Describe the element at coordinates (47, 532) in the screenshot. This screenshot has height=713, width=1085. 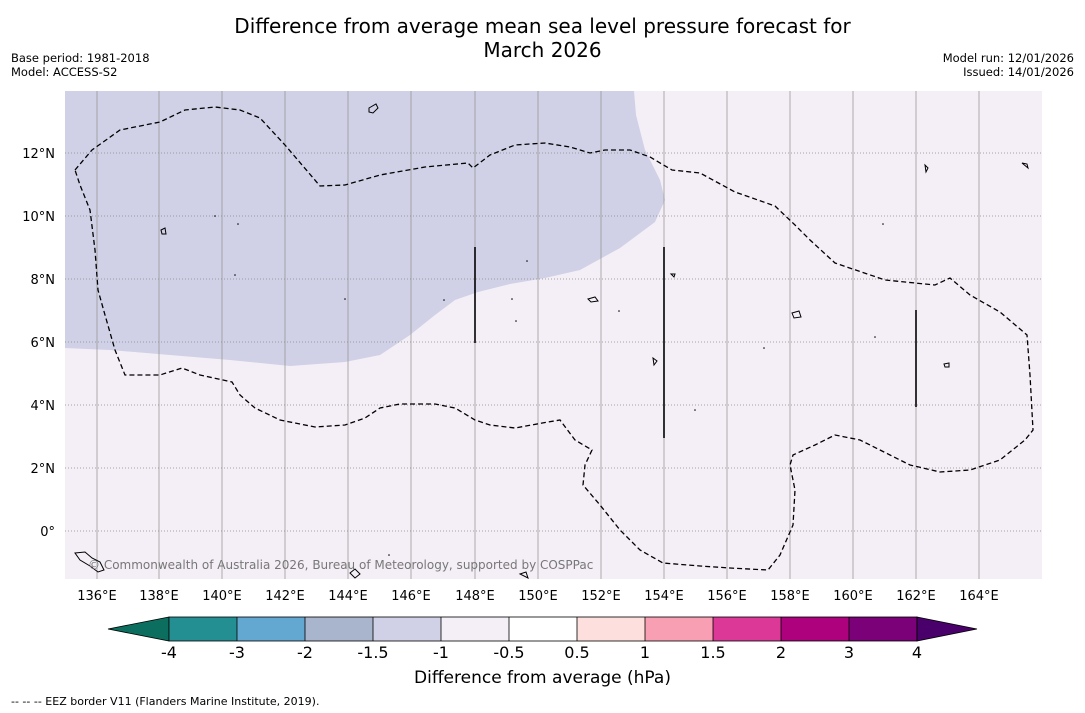
I see `lat-label: 0°` at that location.